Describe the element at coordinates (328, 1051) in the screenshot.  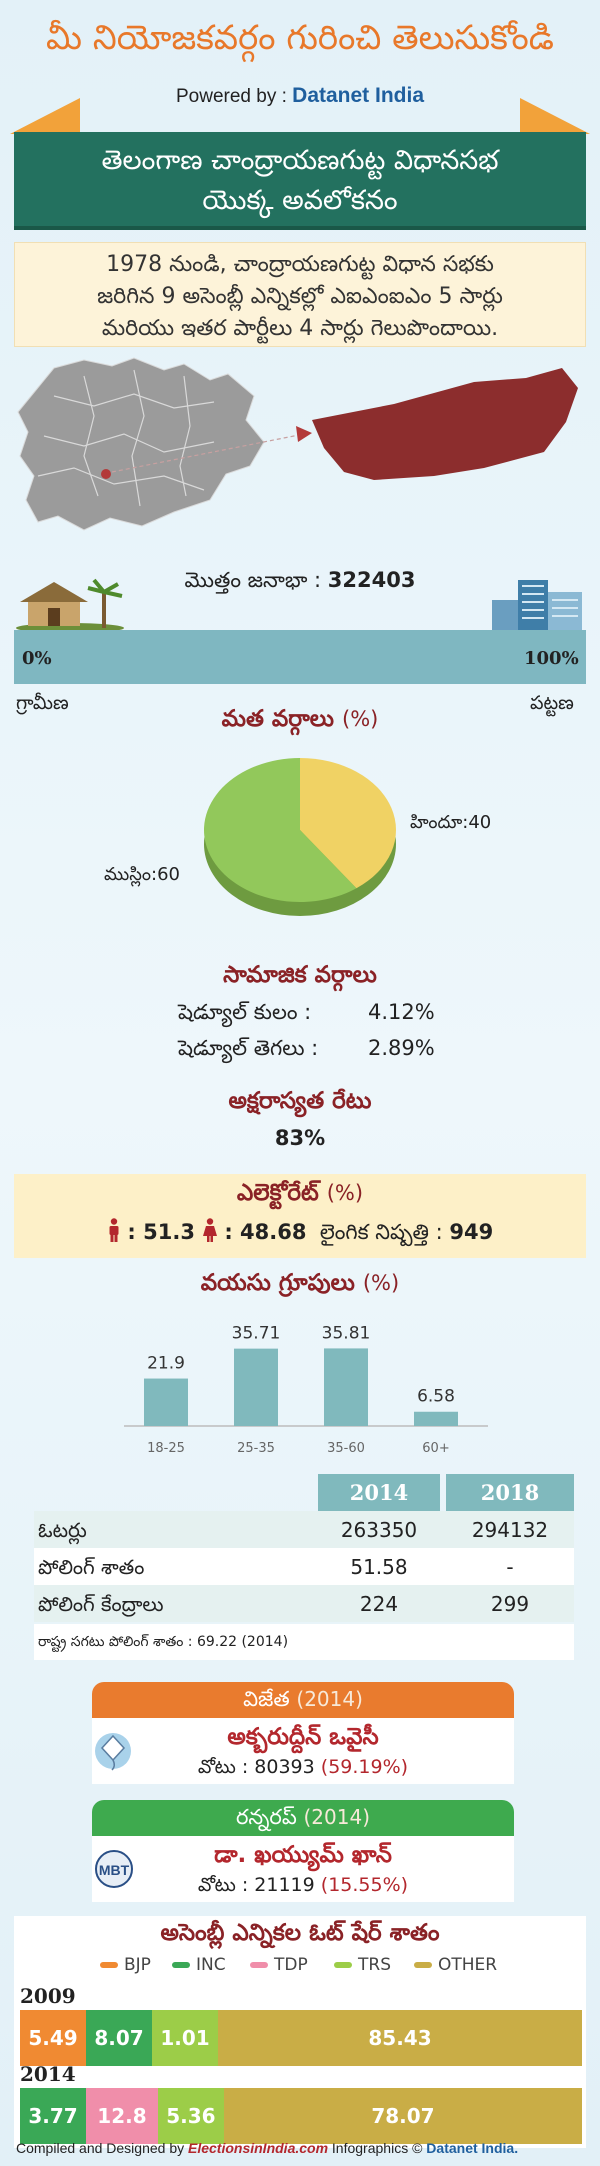
I see `st-row: షెడ్యూల్ తెగలు : 2.89%` at that location.